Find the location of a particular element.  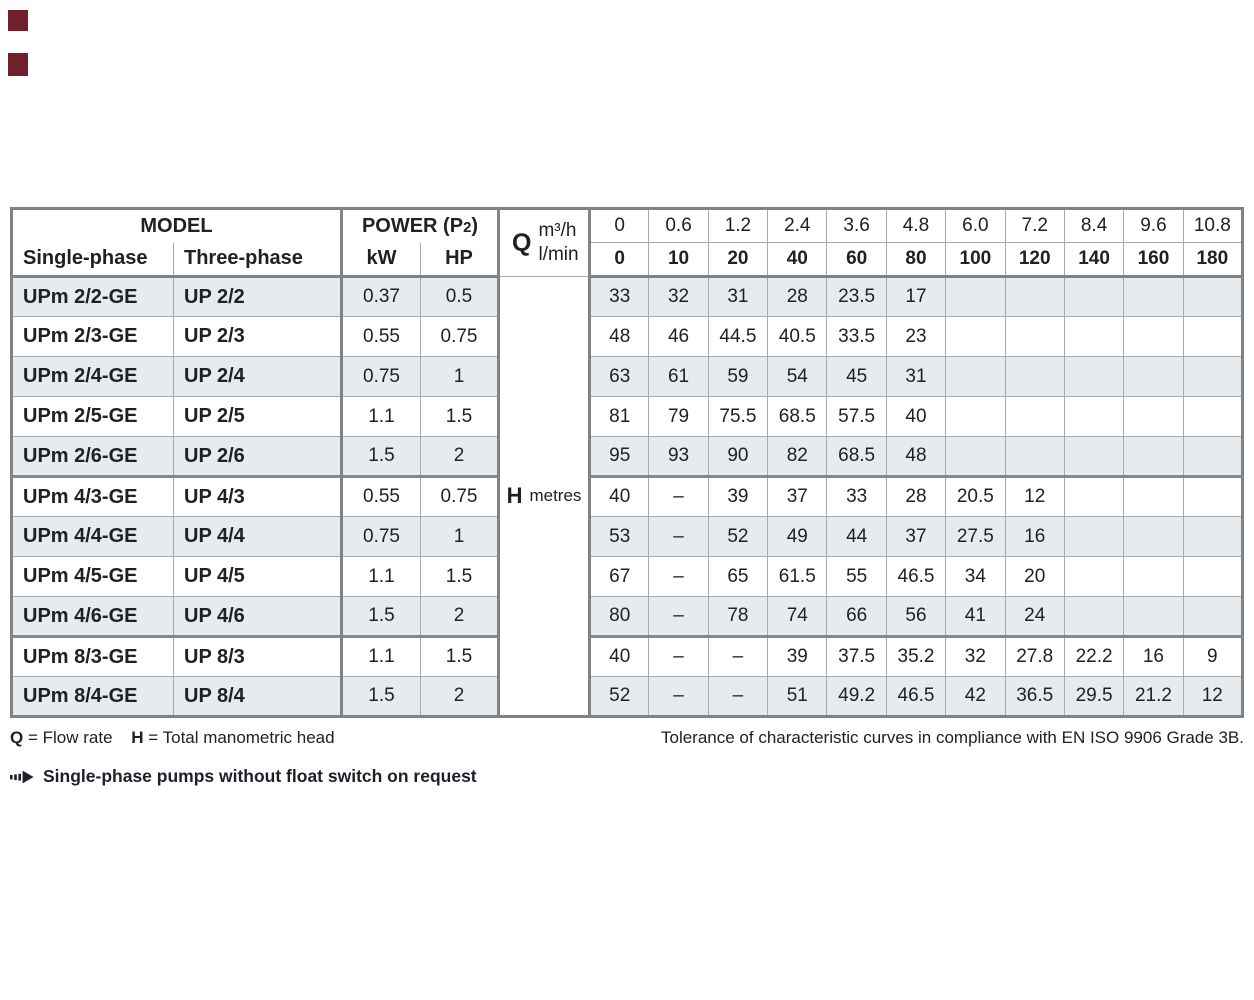

page-edge-tab is located at coordinates (18, 20).